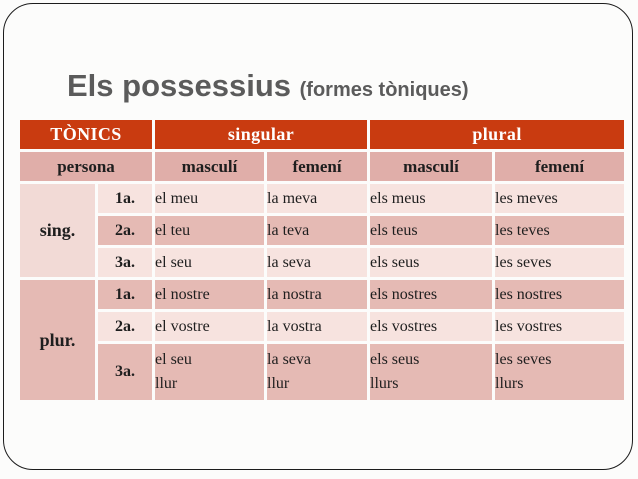  Describe the element at coordinates (210, 262) in the screenshot. I see `cell-masculi-singular: el seu` at that location.